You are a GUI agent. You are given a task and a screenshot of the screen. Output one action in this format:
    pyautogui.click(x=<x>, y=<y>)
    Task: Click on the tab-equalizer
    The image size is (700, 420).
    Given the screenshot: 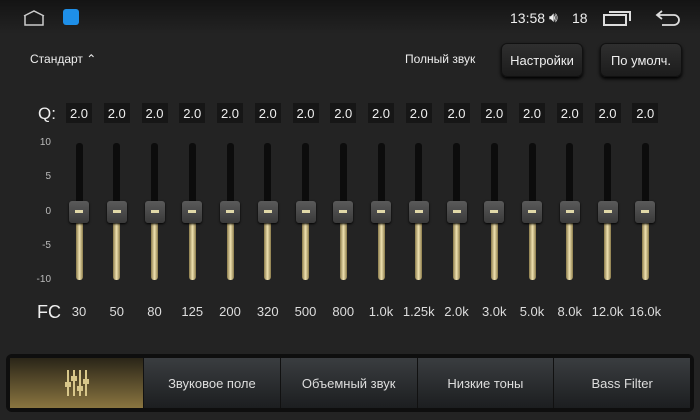 What is the action you would take?
    pyautogui.click(x=77, y=383)
    